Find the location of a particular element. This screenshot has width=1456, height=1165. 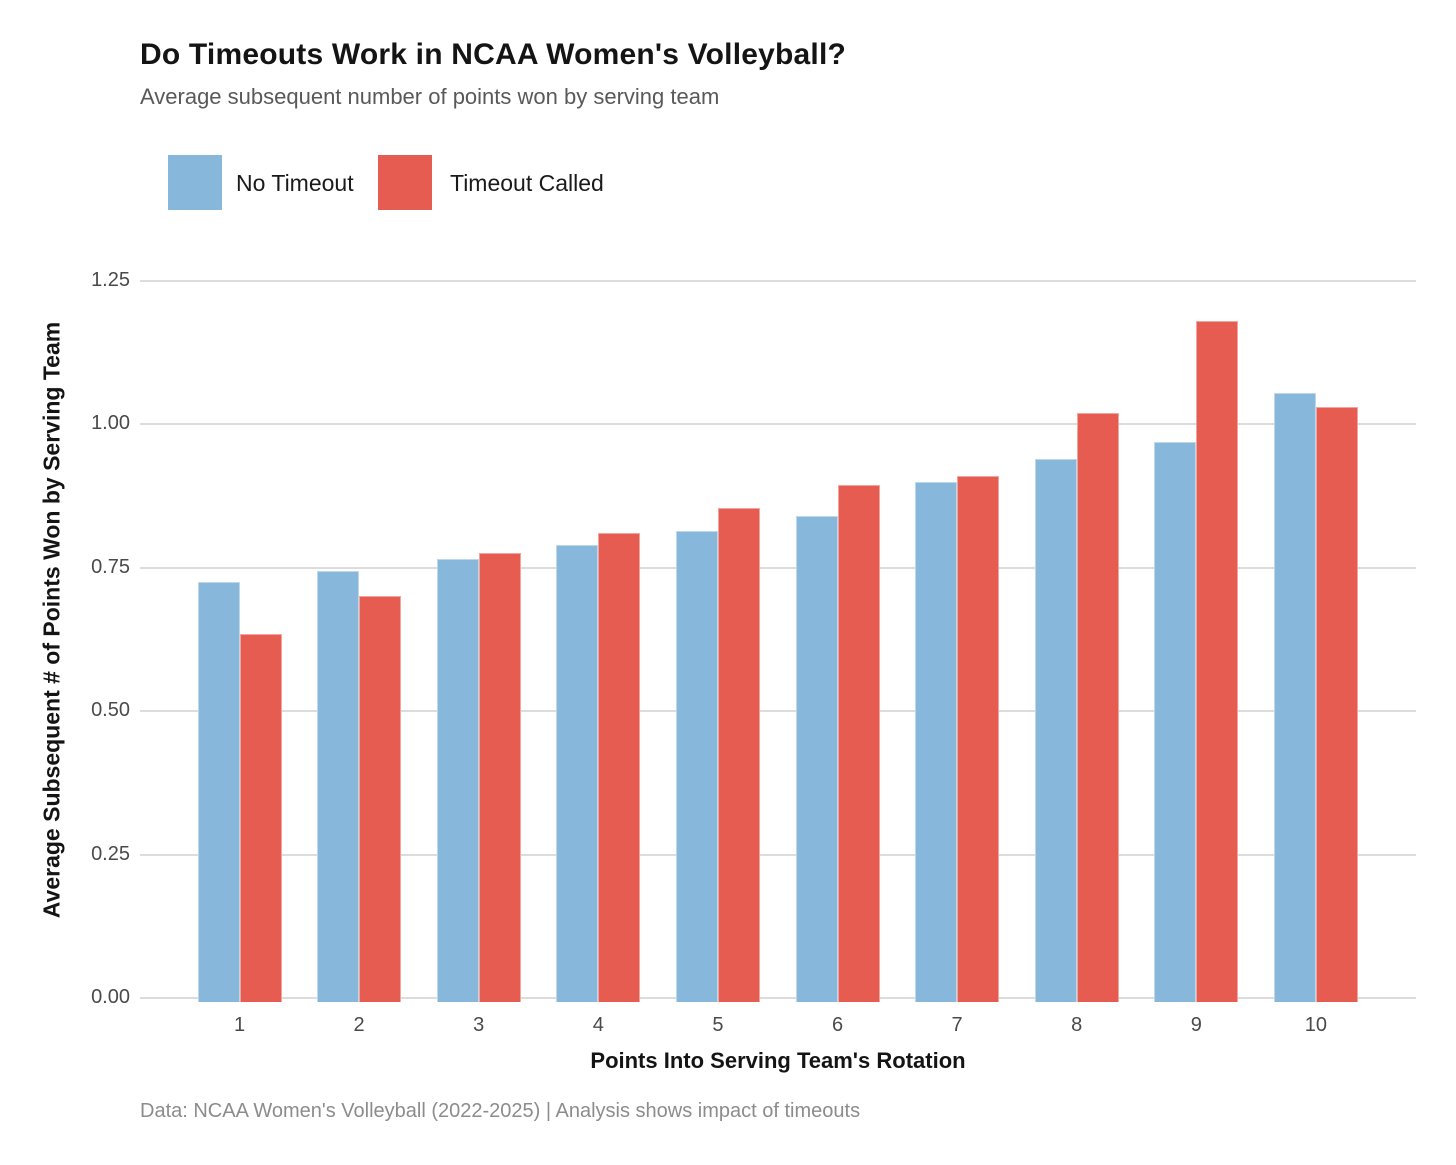

gridline-1.25 is located at coordinates (778, 281).